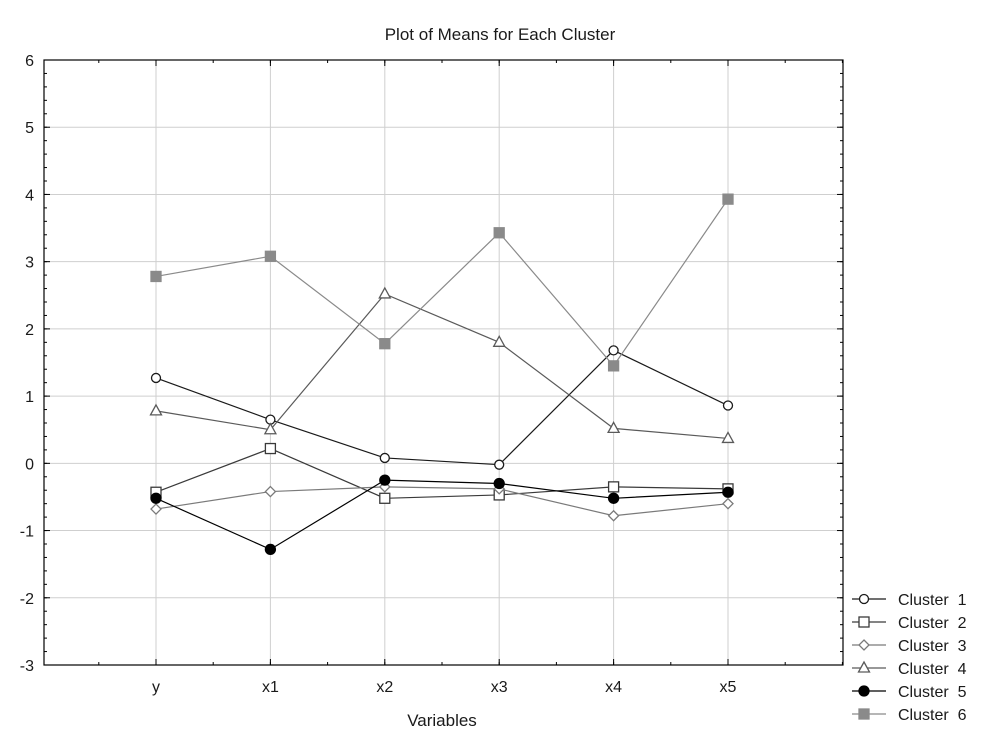  What do you see at coordinates (932, 600) in the screenshot?
I see `legend-label: Cluster 1` at bounding box center [932, 600].